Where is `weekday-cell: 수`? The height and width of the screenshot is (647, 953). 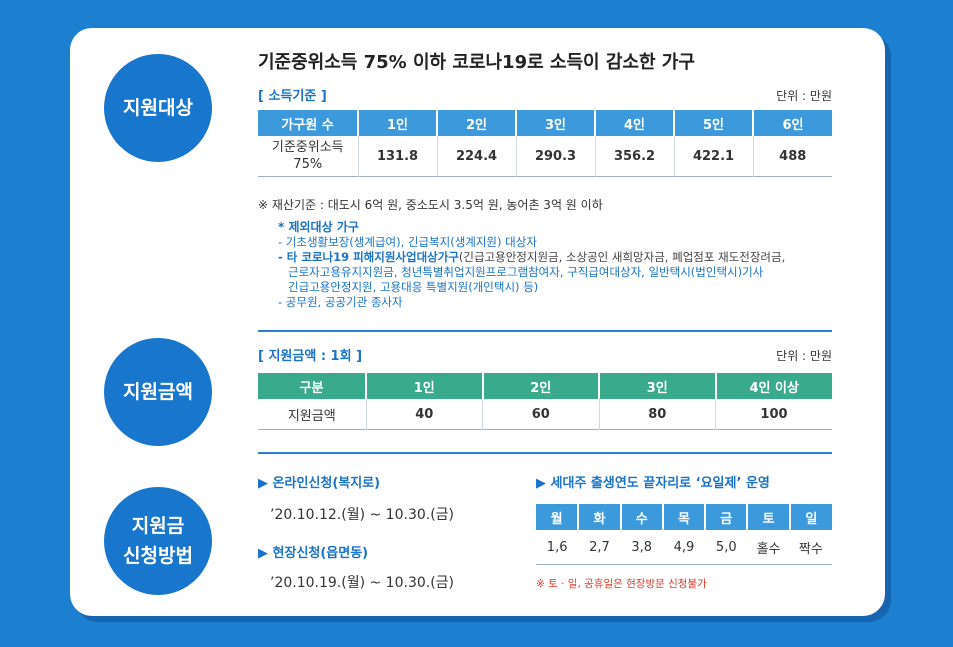 weekday-cell: 수 is located at coordinates (641, 517).